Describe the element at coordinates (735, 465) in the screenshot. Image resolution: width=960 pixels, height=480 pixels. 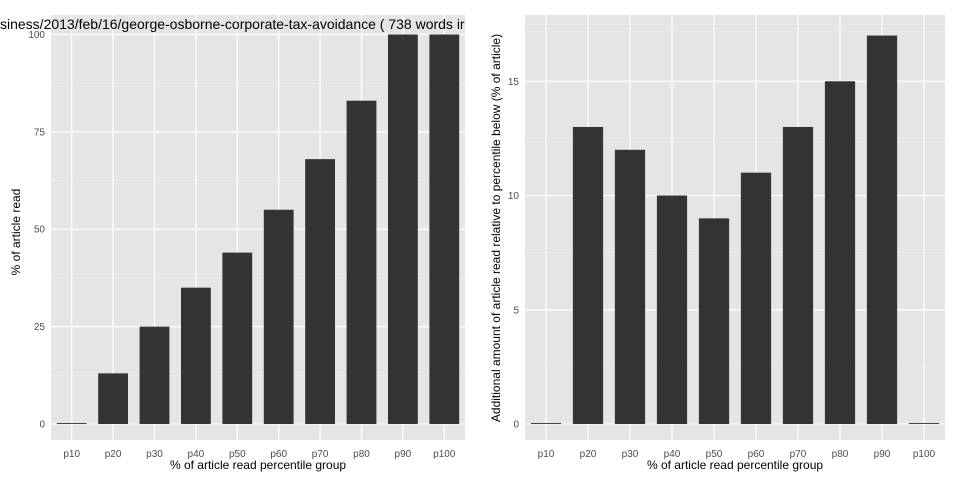
I see `x-axis-title-right: % of article read percentile group` at that location.